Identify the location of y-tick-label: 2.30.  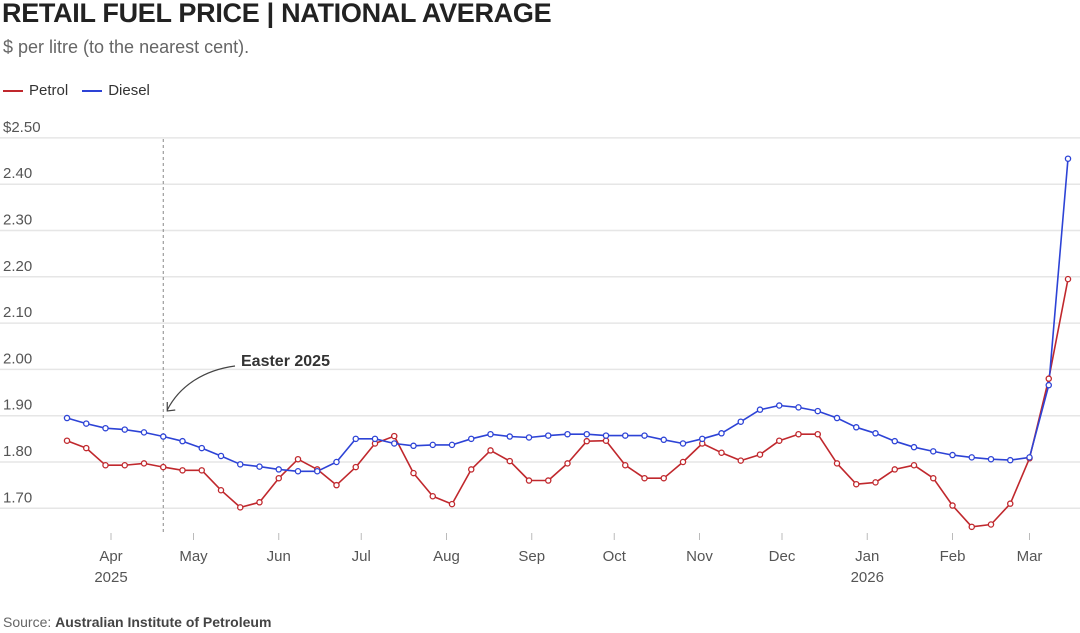
(17, 220).